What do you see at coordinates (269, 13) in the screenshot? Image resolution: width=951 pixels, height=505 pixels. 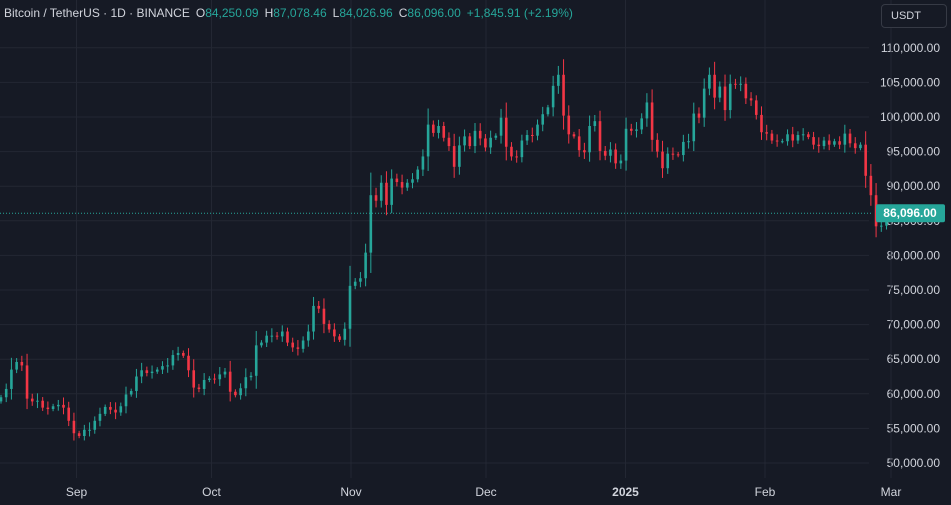 I see `high-label: H` at bounding box center [269, 13].